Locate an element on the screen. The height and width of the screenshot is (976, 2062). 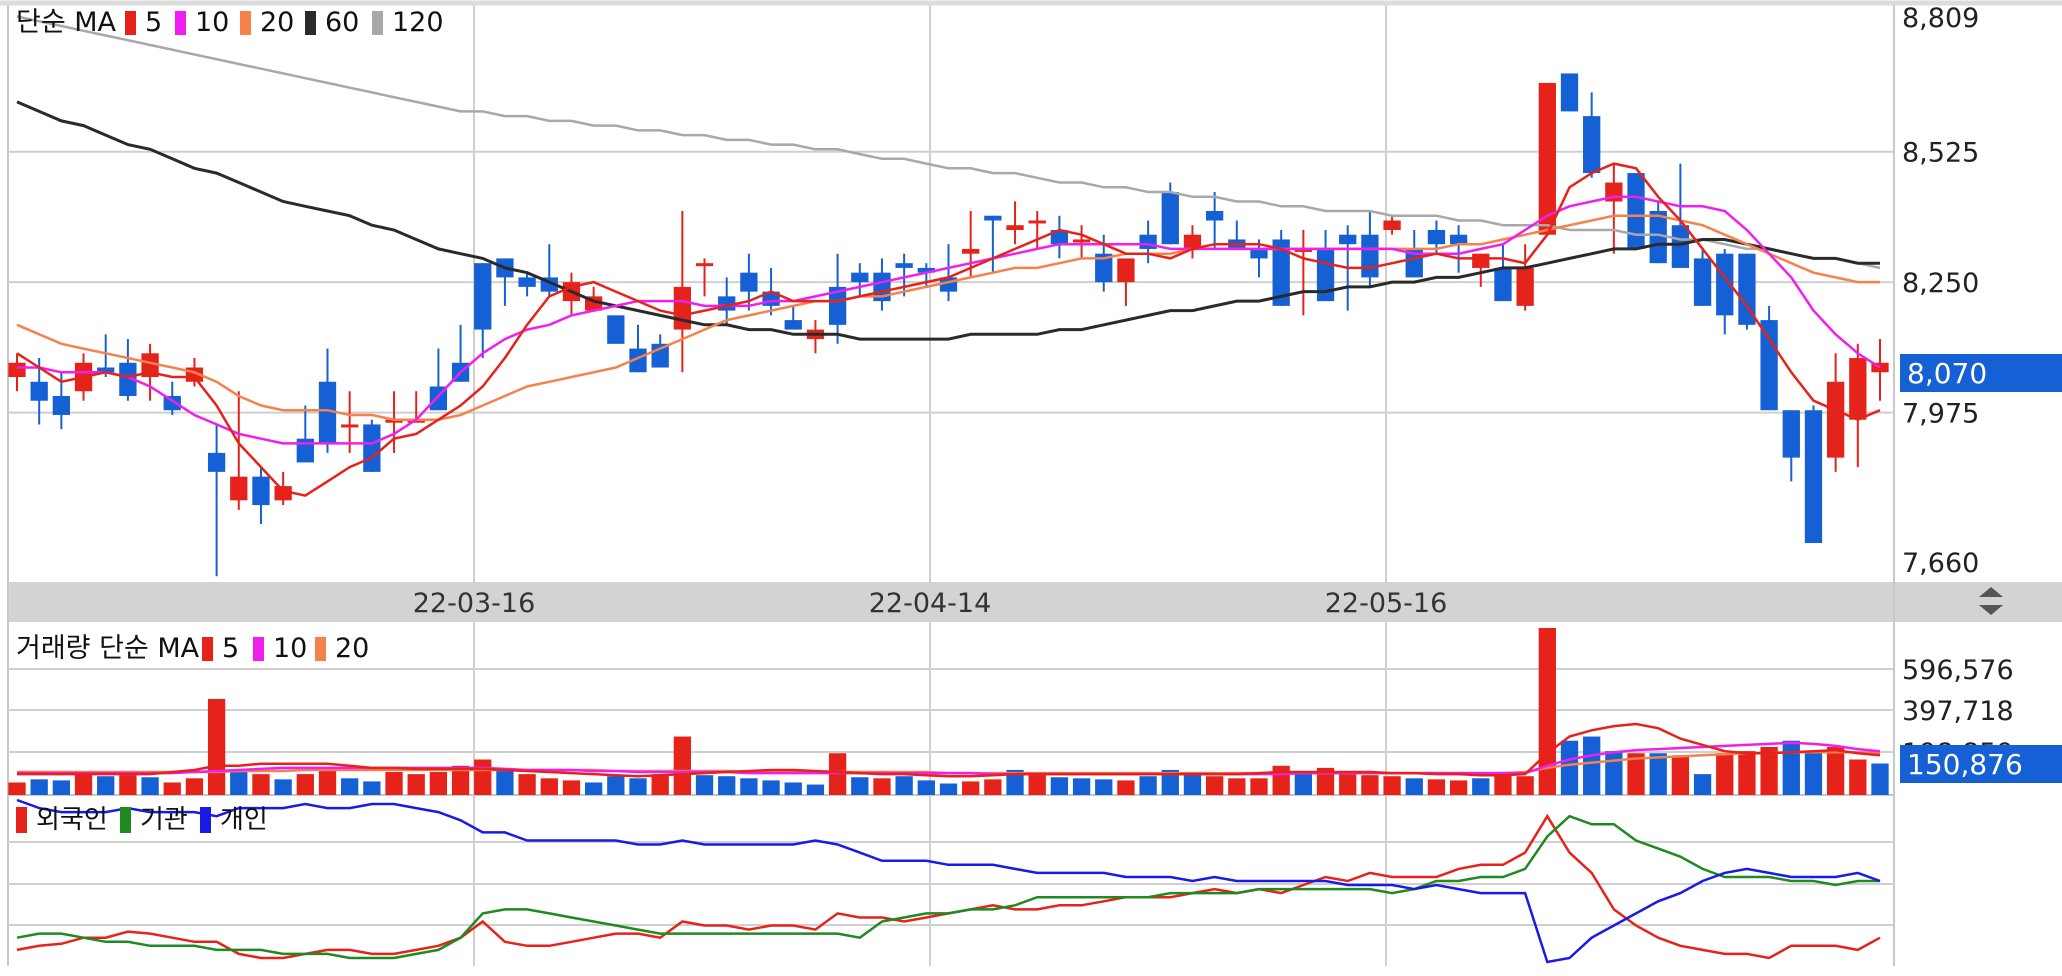
inv-legend-label-individual: 개인 is located at coordinates (244, 820).